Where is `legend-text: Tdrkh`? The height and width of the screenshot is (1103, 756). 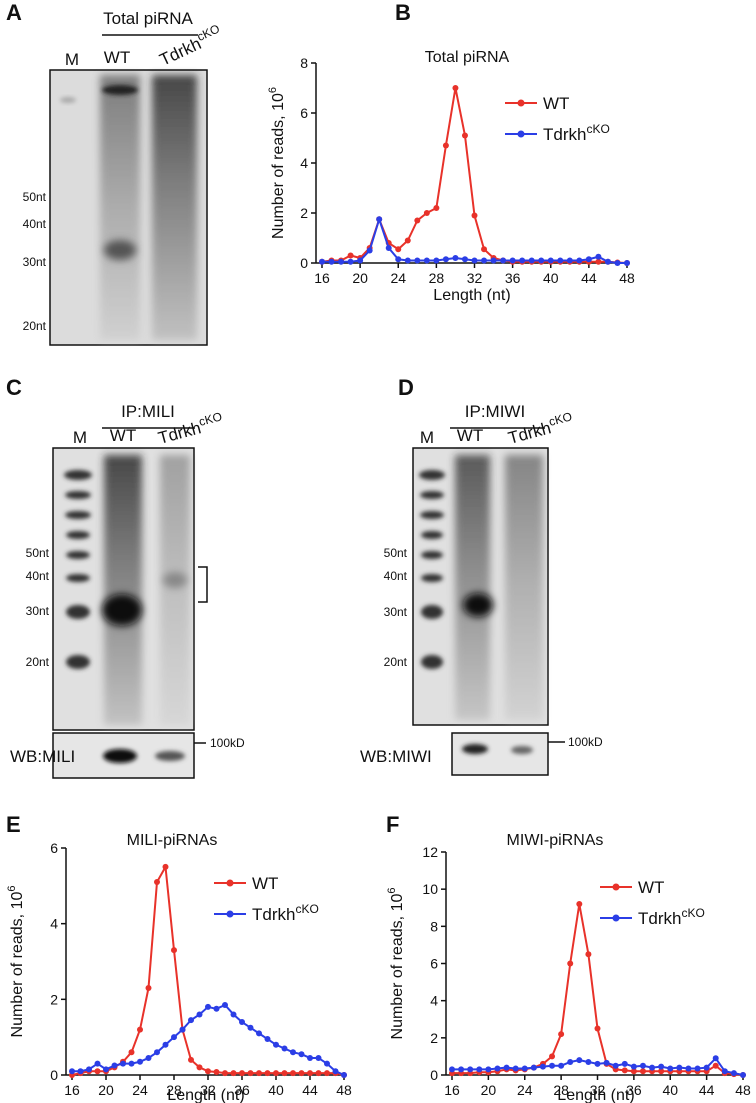 legend-text: Tdrkh is located at coordinates (273, 914).